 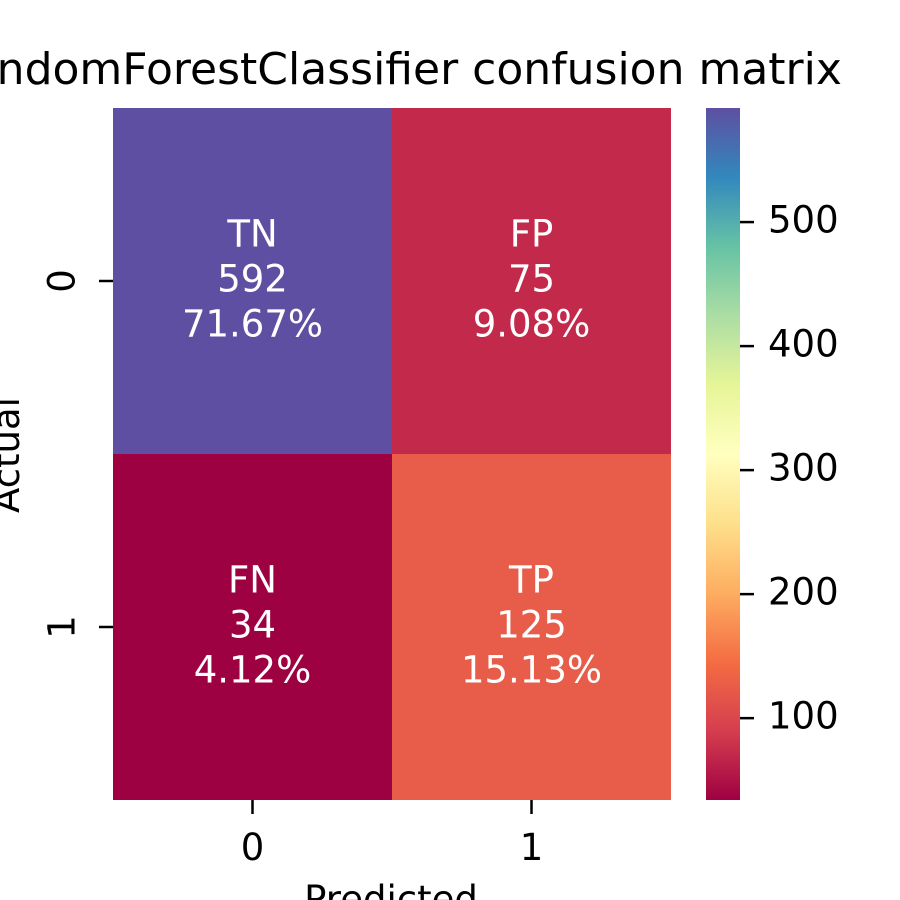 What do you see at coordinates (803, 344) in the screenshot?
I see `colorbar-tick-label: 400` at bounding box center [803, 344].